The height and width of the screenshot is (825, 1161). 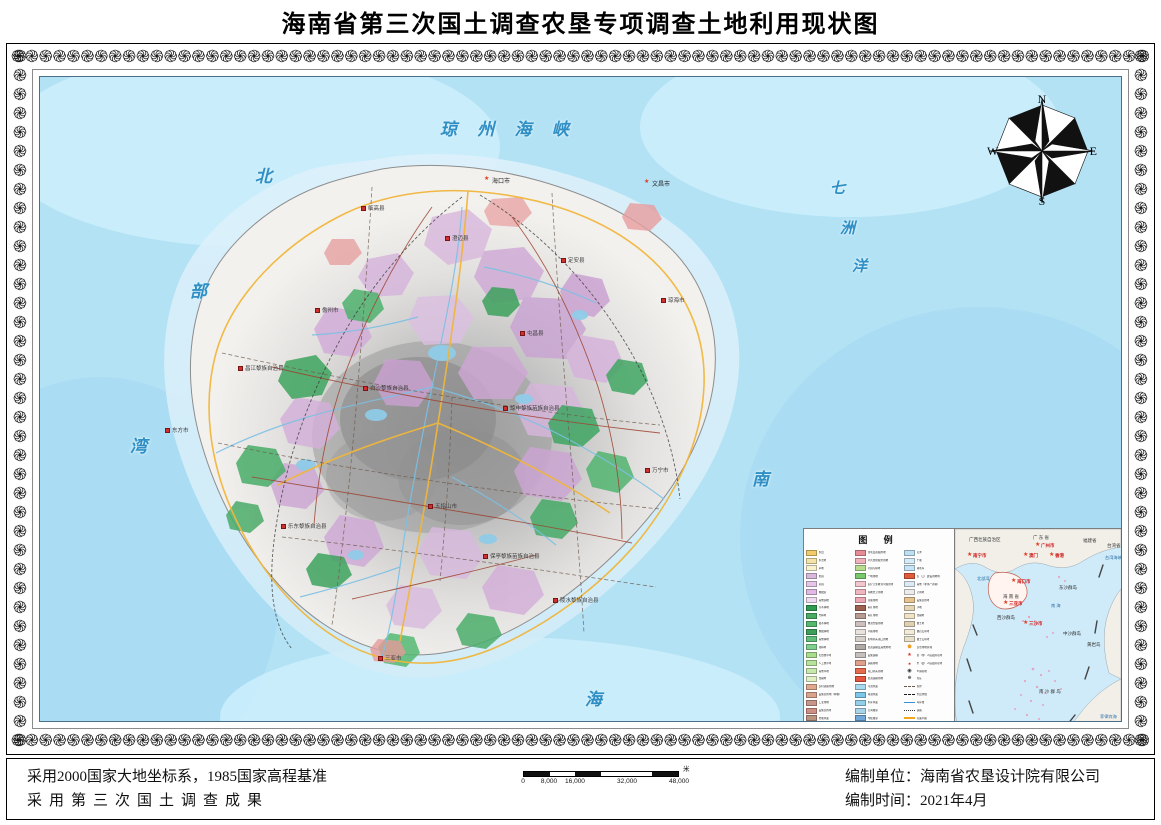 I want to click on legend-item: 海岸线, so click(x=928, y=702).